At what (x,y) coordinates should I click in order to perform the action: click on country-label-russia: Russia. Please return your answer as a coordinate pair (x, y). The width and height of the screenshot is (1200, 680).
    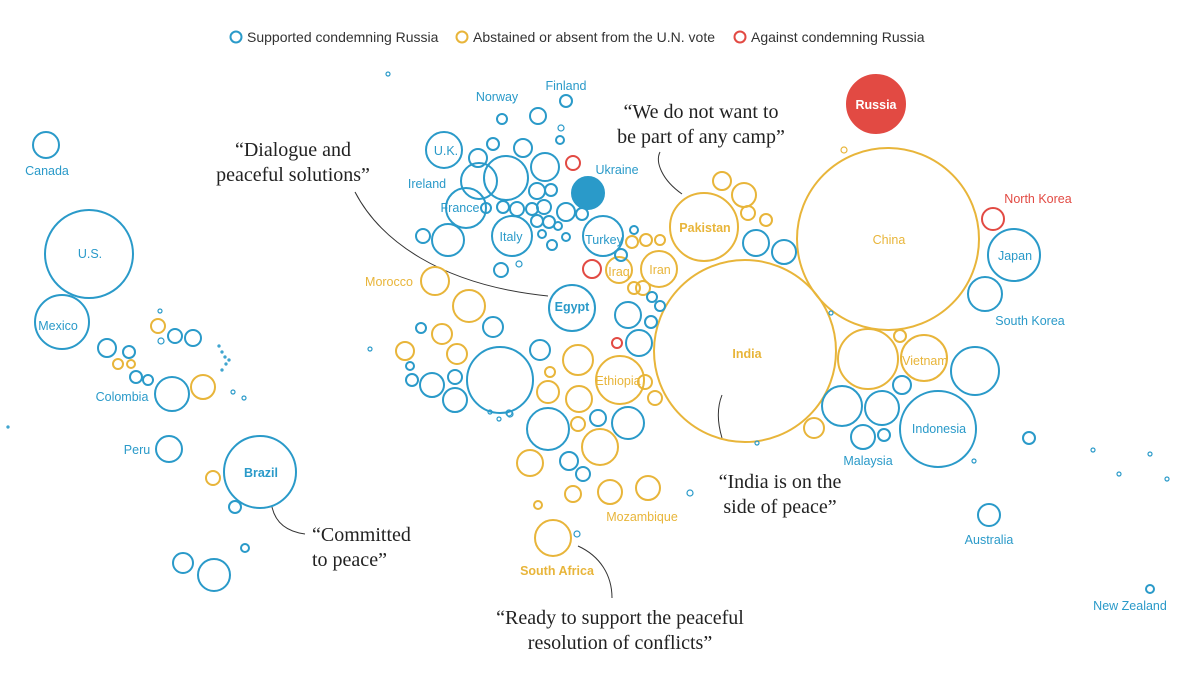
    Looking at the image, I should click on (877, 105).